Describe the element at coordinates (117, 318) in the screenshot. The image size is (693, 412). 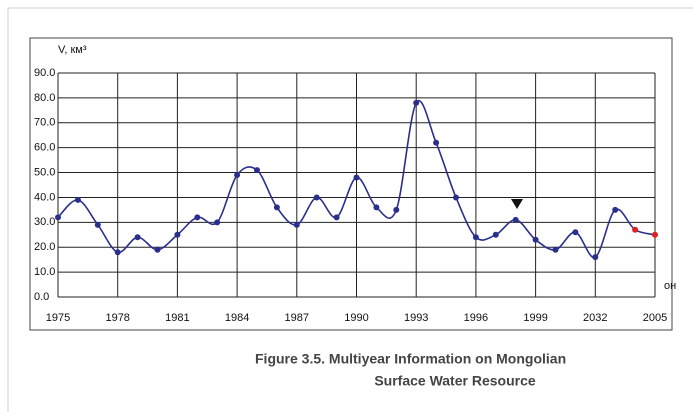
I see `x-tick-label: 1978` at that location.